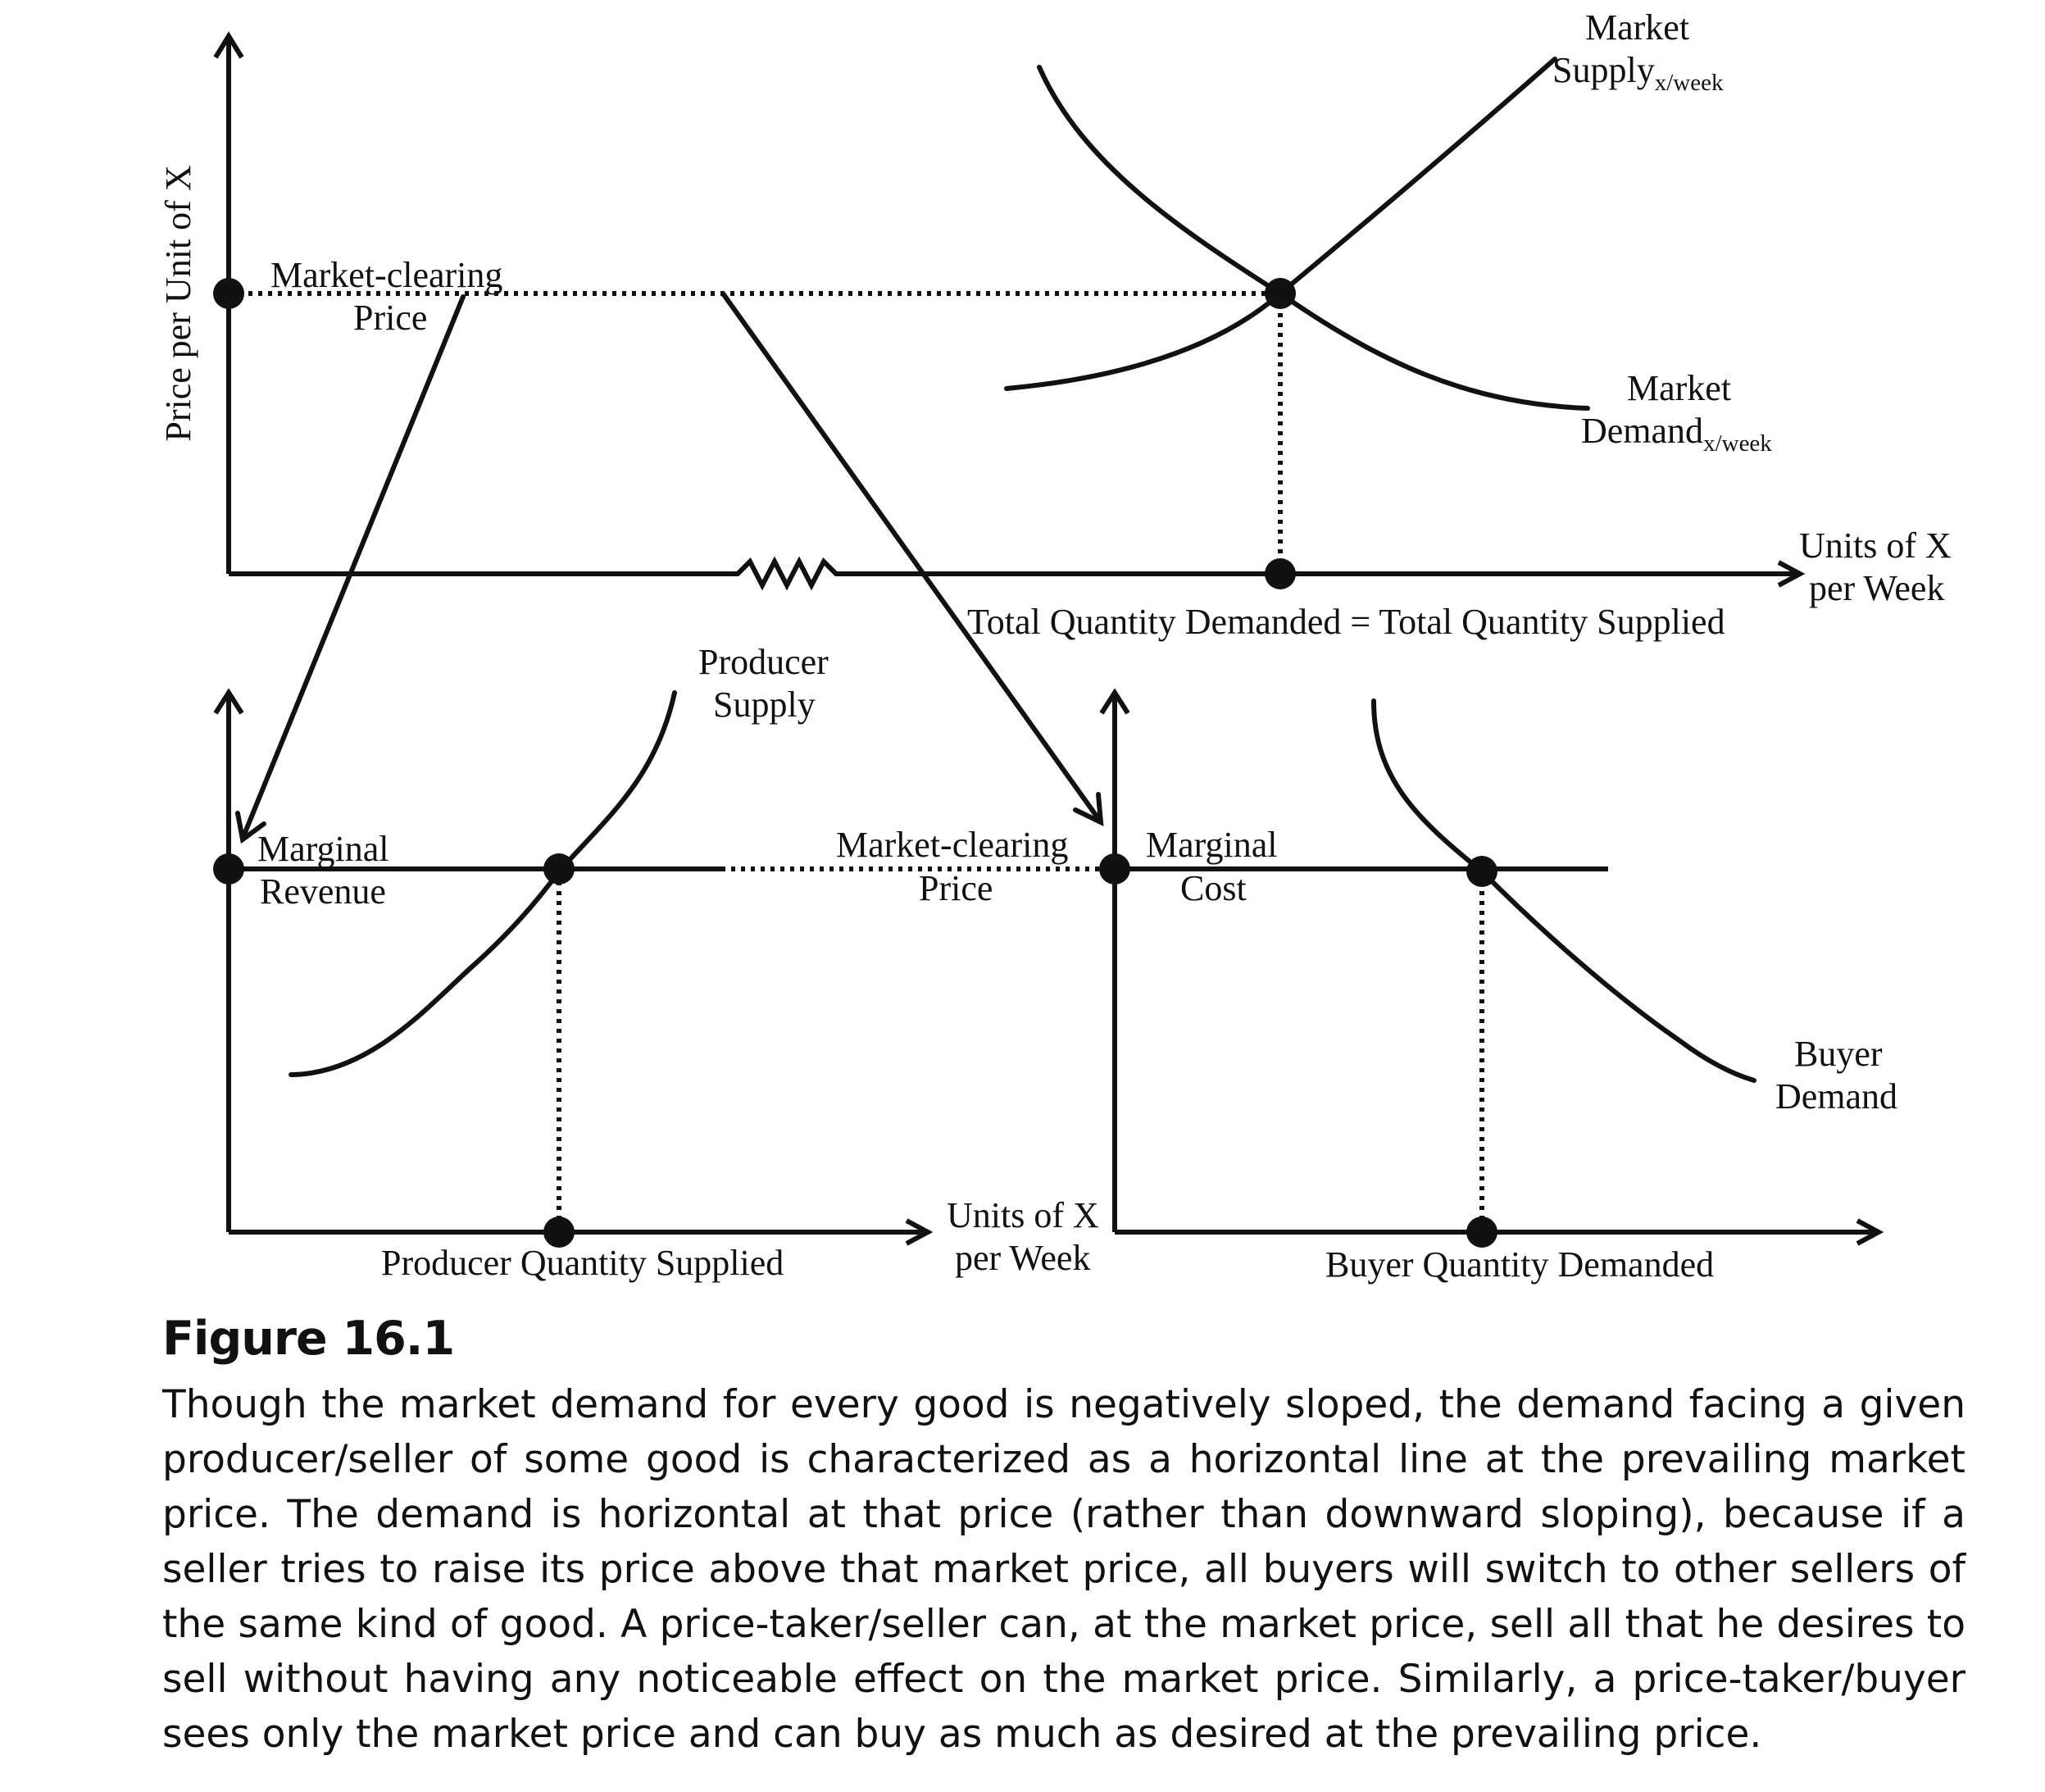 This screenshot has height=1792, width=2045. I want to click on producer-y-axis-arrowhead, so click(229, 701).